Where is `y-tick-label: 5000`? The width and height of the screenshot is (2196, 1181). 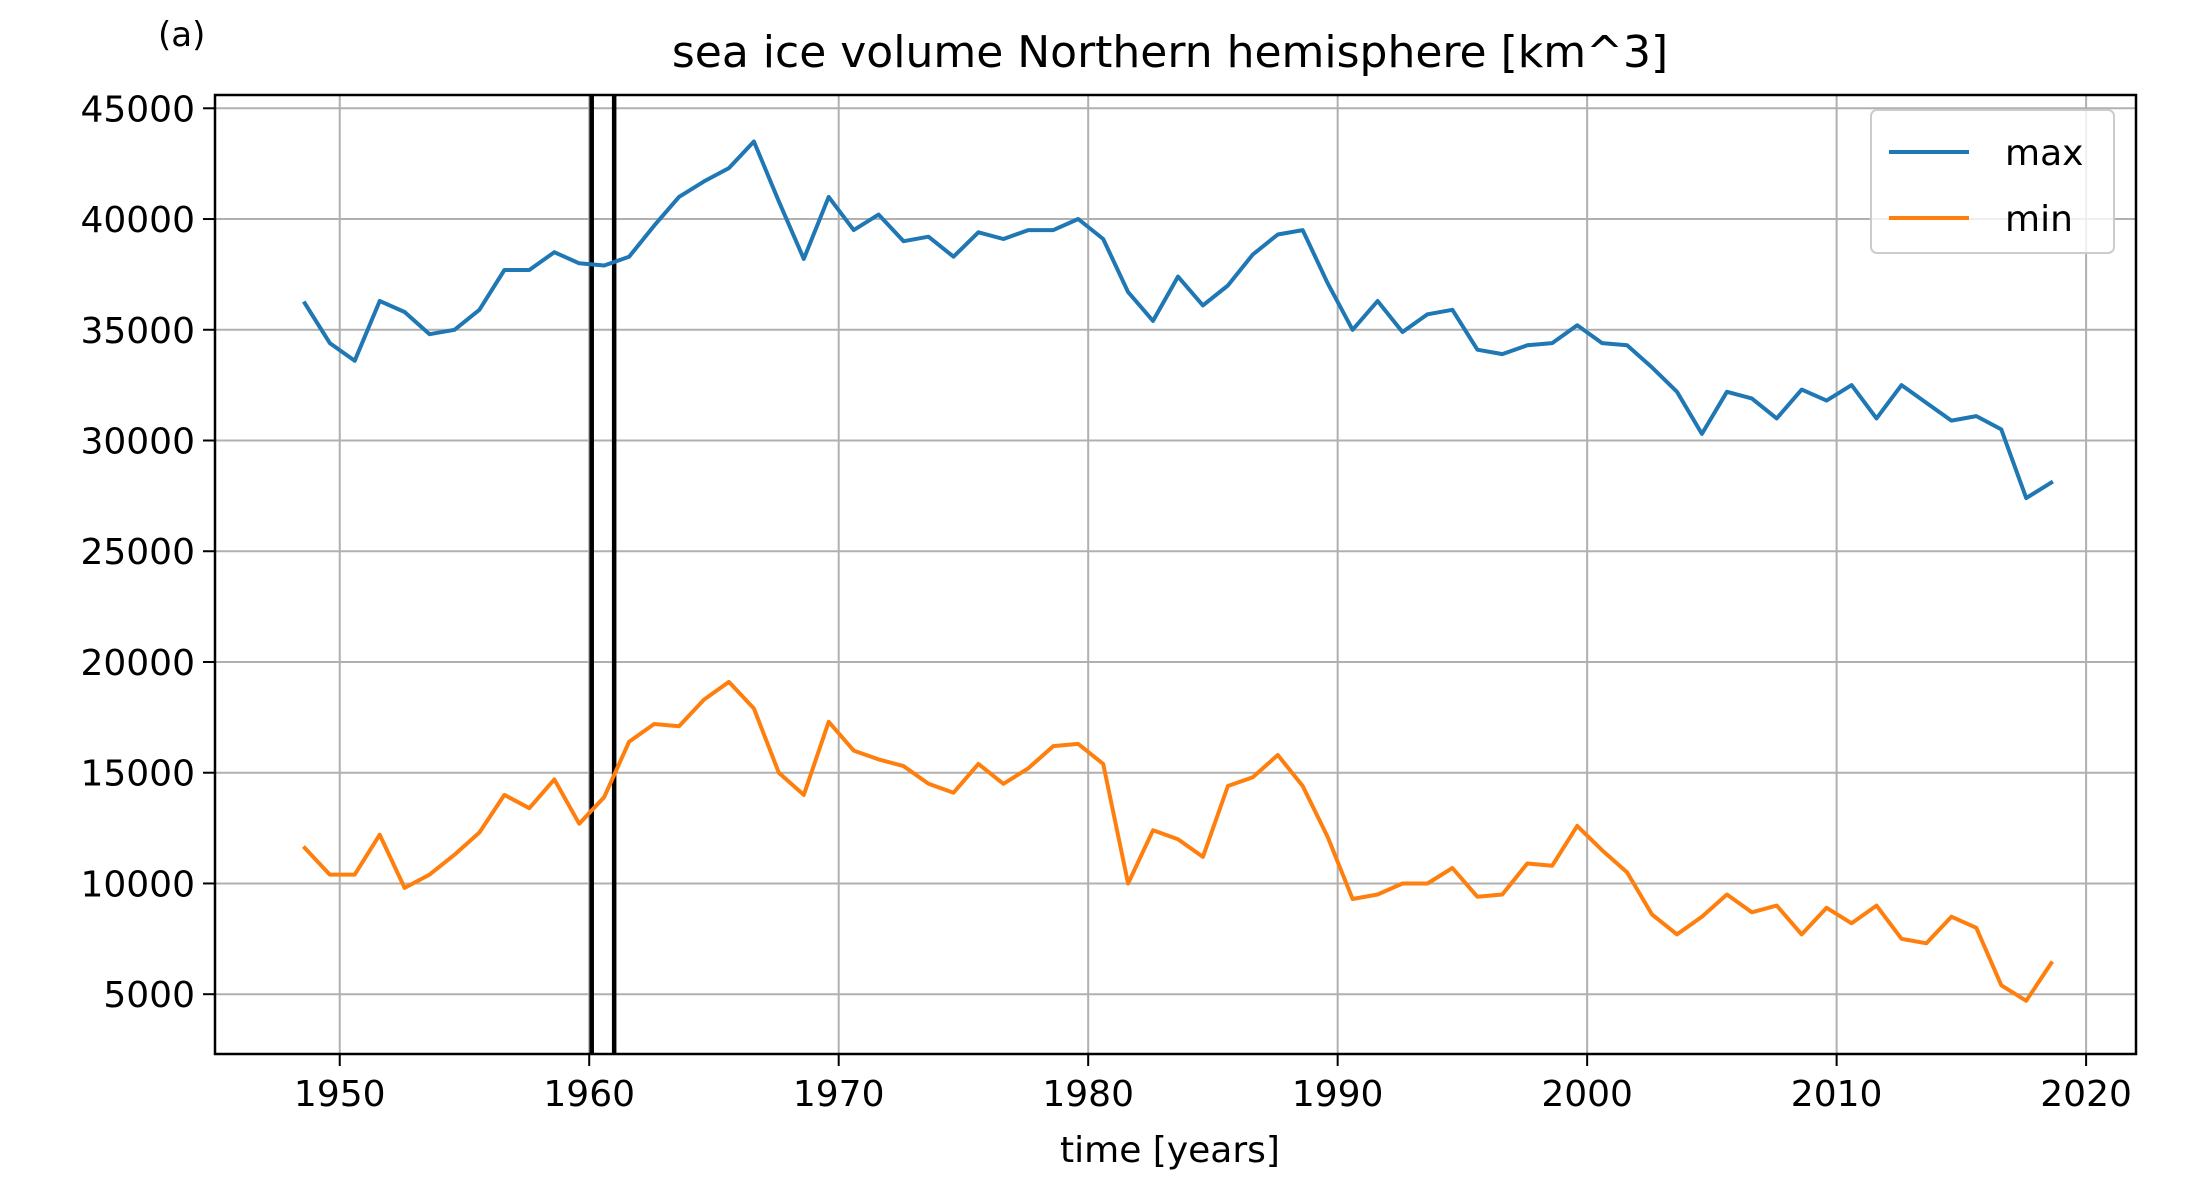 y-tick-label: 5000 is located at coordinates (149, 995).